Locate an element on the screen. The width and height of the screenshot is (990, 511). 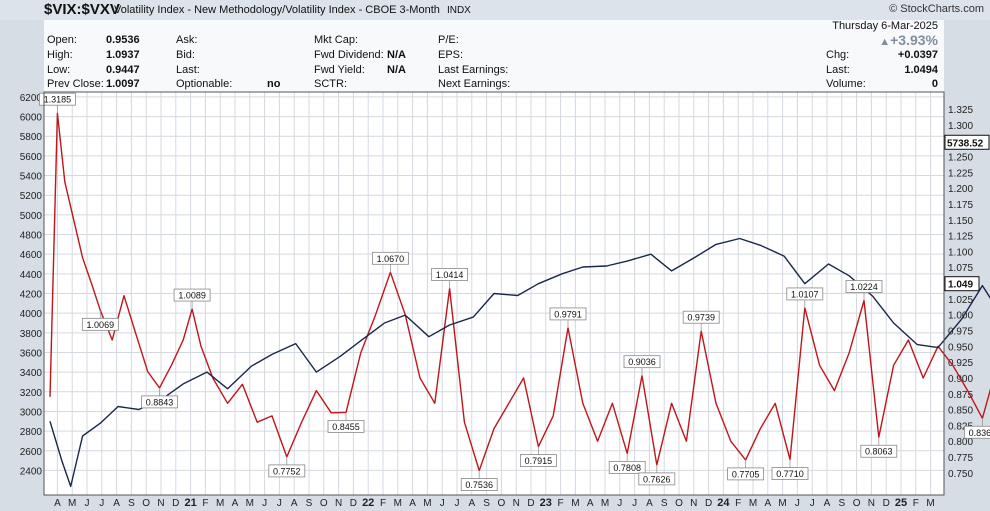
y-left-tick-label: 4800 is located at coordinates (31, 236).